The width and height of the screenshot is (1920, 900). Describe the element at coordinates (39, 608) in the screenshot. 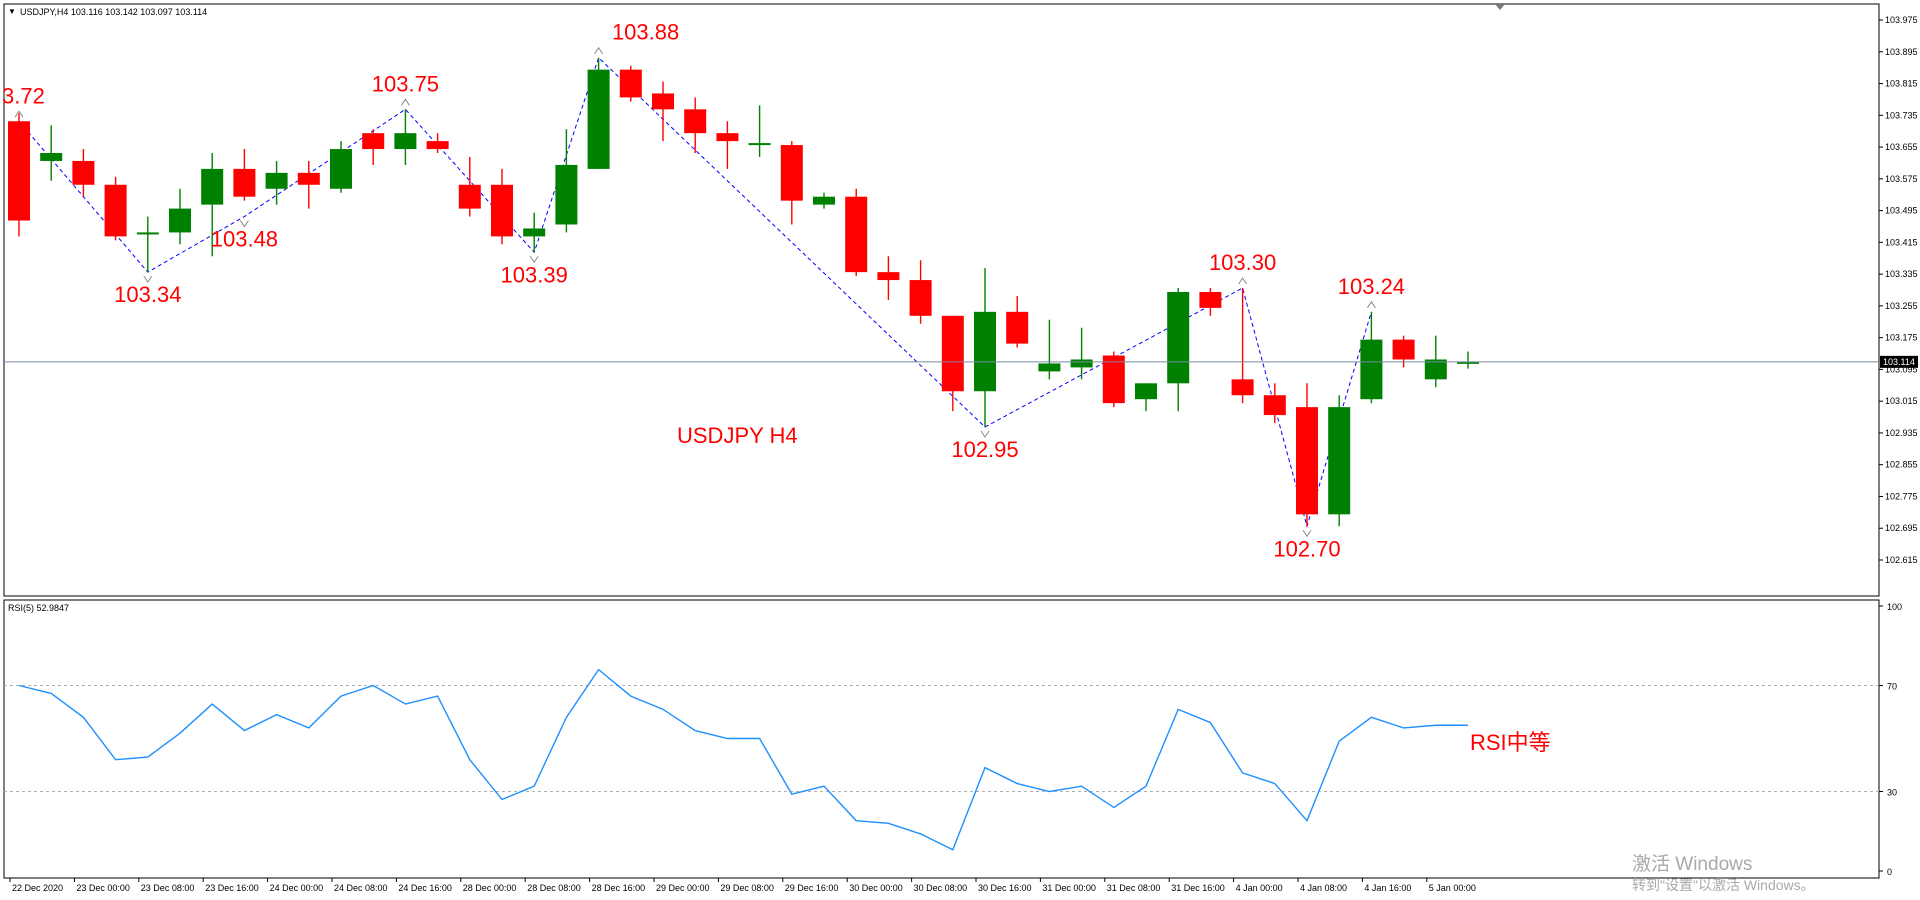

I see `rsi-header: RSI(5) 52.9847` at that location.